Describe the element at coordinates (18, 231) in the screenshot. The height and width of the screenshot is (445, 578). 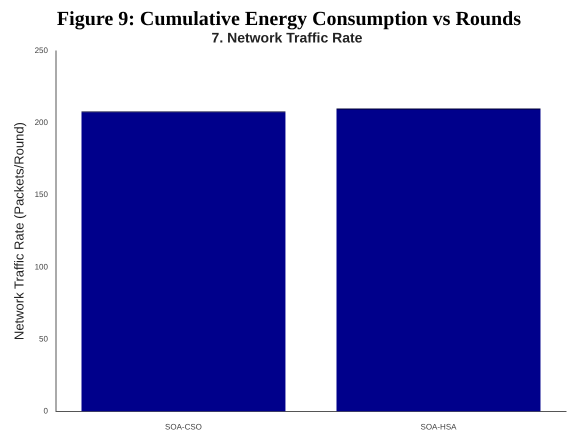
I see `y-axis-title: Network Traffic Rate (Packets/Round)` at that location.